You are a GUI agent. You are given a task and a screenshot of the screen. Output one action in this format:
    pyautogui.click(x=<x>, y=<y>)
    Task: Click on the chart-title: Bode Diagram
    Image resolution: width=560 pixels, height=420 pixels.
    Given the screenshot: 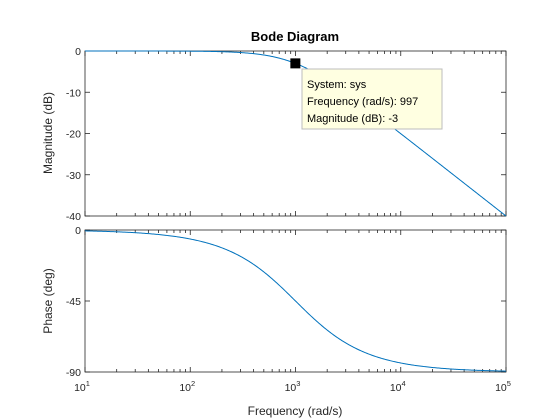 What is the action you would take?
    pyautogui.click(x=295, y=36)
    